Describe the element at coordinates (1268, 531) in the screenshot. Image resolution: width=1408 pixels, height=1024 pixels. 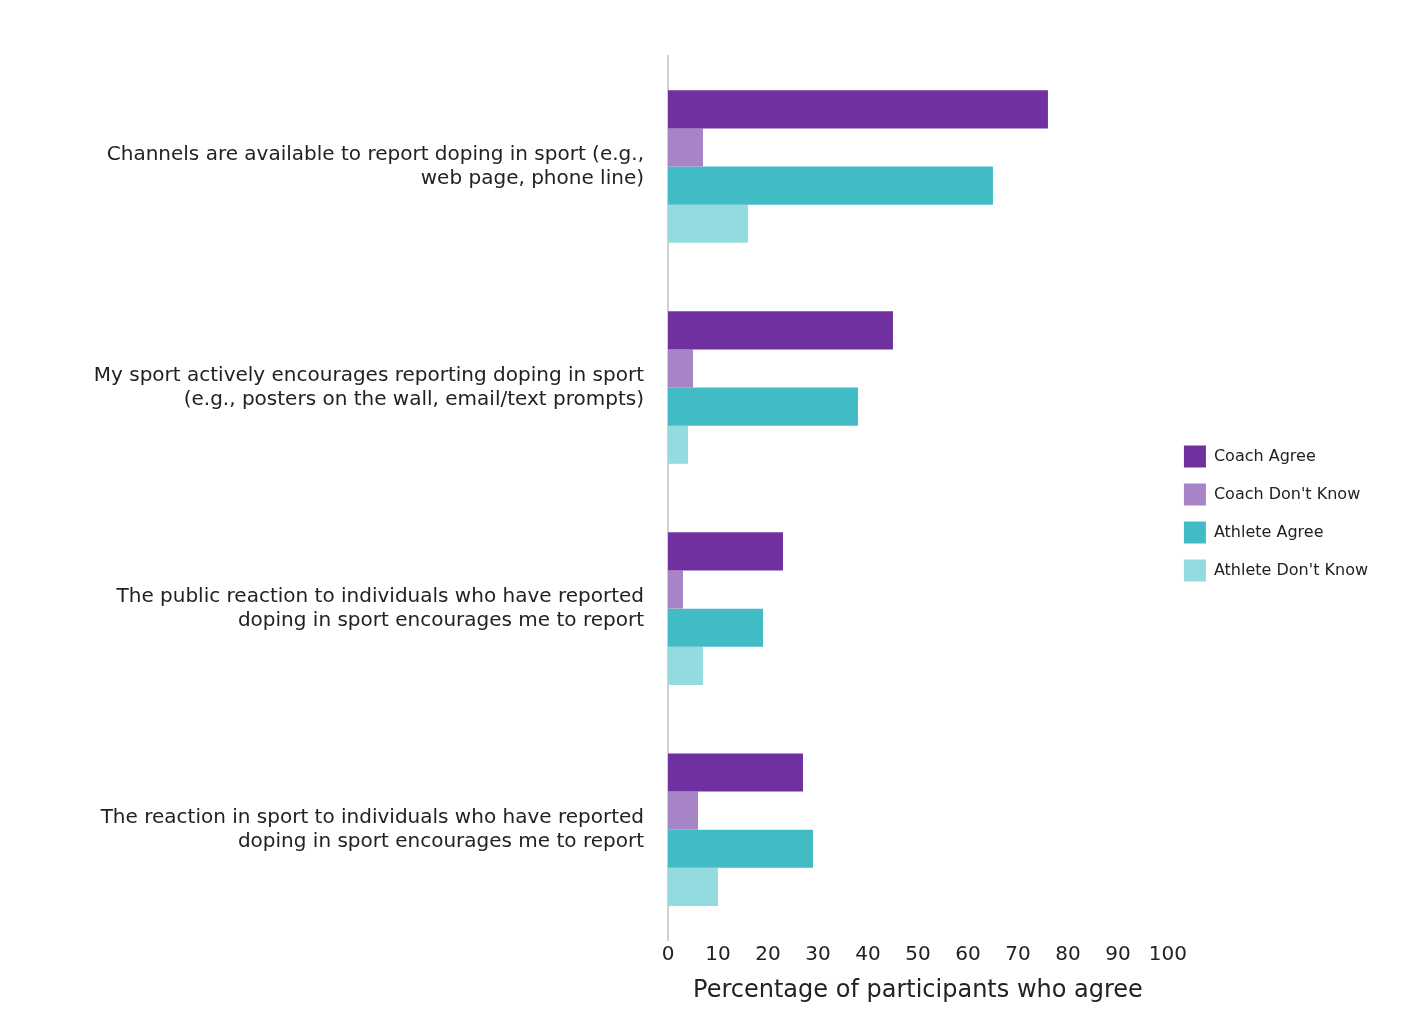
I see `legend-label: Athlete Agree` at that location.